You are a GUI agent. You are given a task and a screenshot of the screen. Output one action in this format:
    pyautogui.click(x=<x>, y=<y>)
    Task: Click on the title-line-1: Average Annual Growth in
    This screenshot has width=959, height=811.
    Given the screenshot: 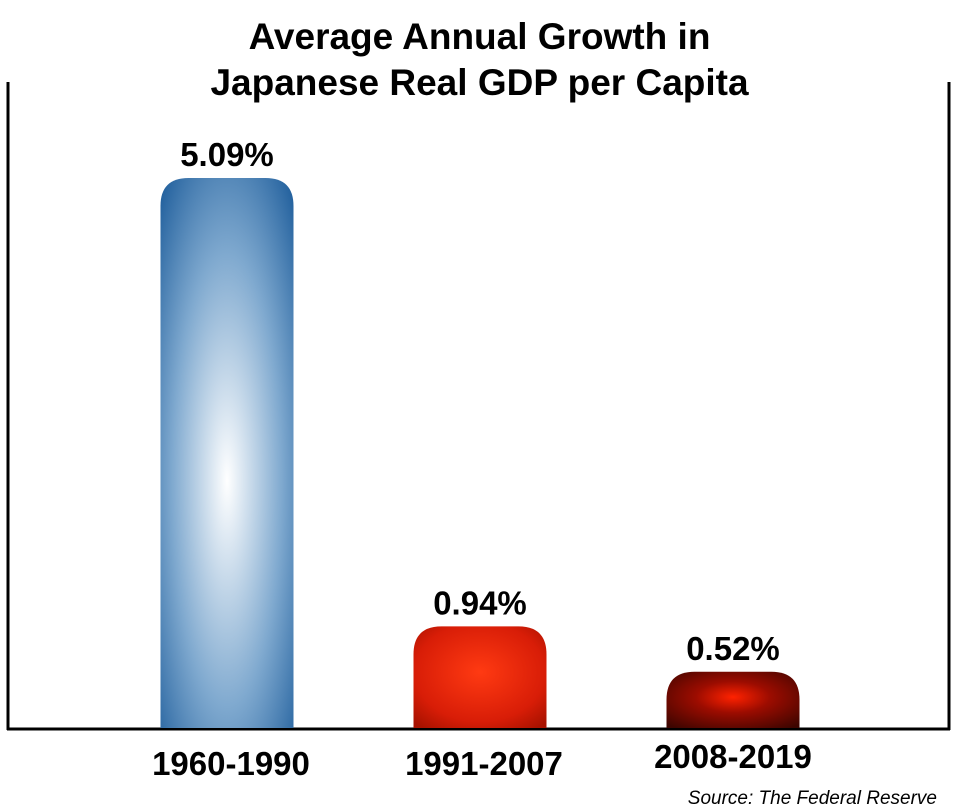 What is the action you would take?
    pyautogui.click(x=479, y=36)
    